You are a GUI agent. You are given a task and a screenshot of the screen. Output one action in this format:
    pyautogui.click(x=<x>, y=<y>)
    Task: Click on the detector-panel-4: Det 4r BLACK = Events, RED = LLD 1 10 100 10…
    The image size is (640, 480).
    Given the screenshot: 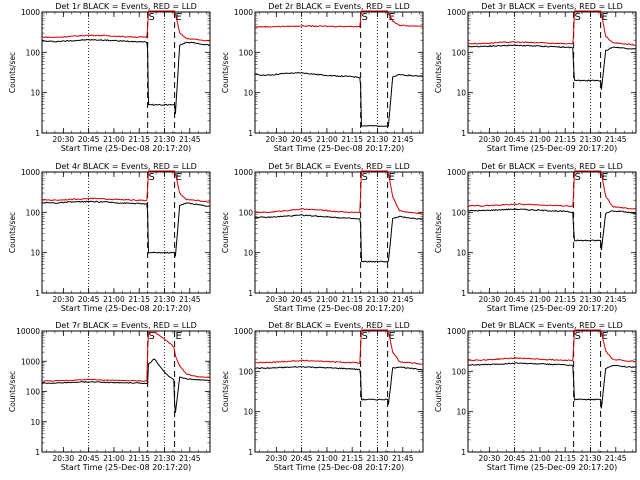 What is the action you would take?
    pyautogui.click(x=109, y=237)
    